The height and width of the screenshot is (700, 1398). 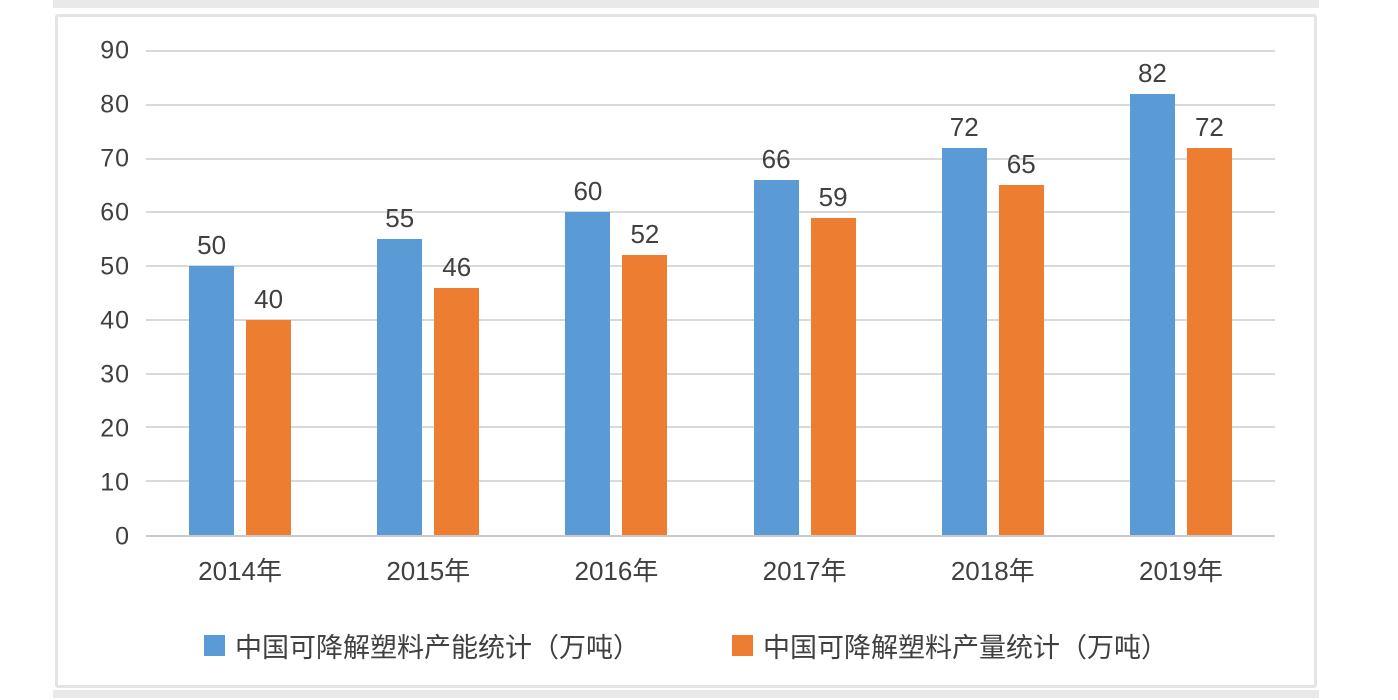 I want to click on bar-value-label: 82, so click(x=1152, y=73).